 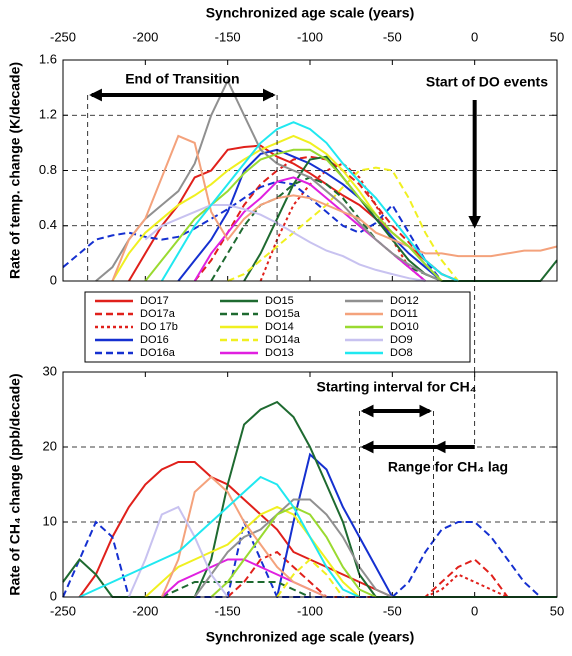 I want to click on legend-label: DO16, so click(x=154, y=340).